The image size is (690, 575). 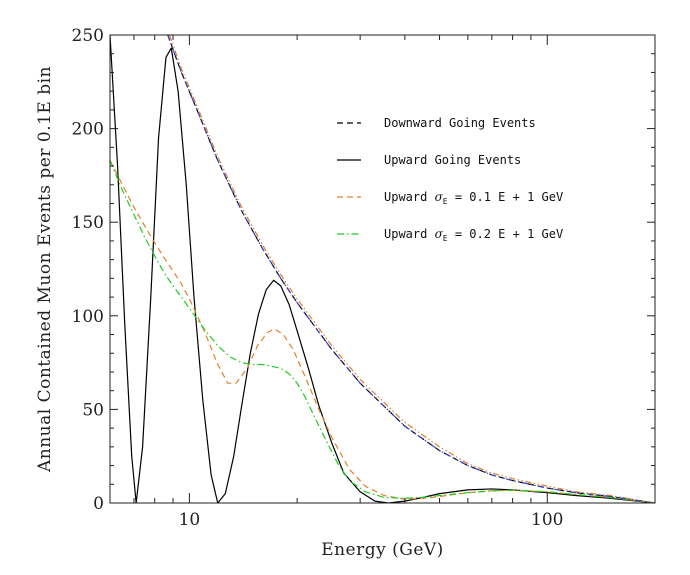 What do you see at coordinates (93, 410) in the screenshot?
I see `y-tick-label: 50` at bounding box center [93, 410].